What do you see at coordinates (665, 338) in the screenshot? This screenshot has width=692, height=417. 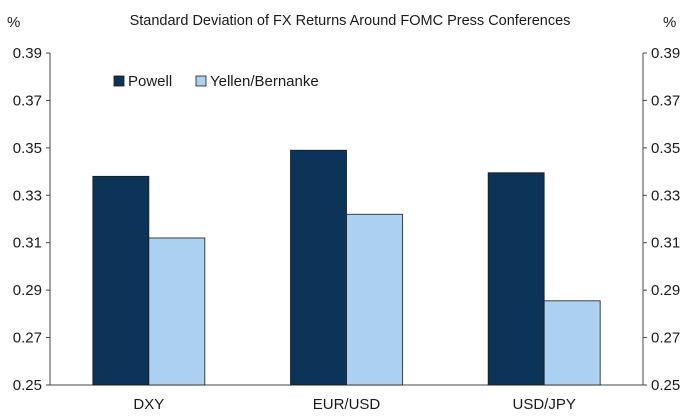 I see `y-tick-label-right: 0.27` at bounding box center [665, 338].